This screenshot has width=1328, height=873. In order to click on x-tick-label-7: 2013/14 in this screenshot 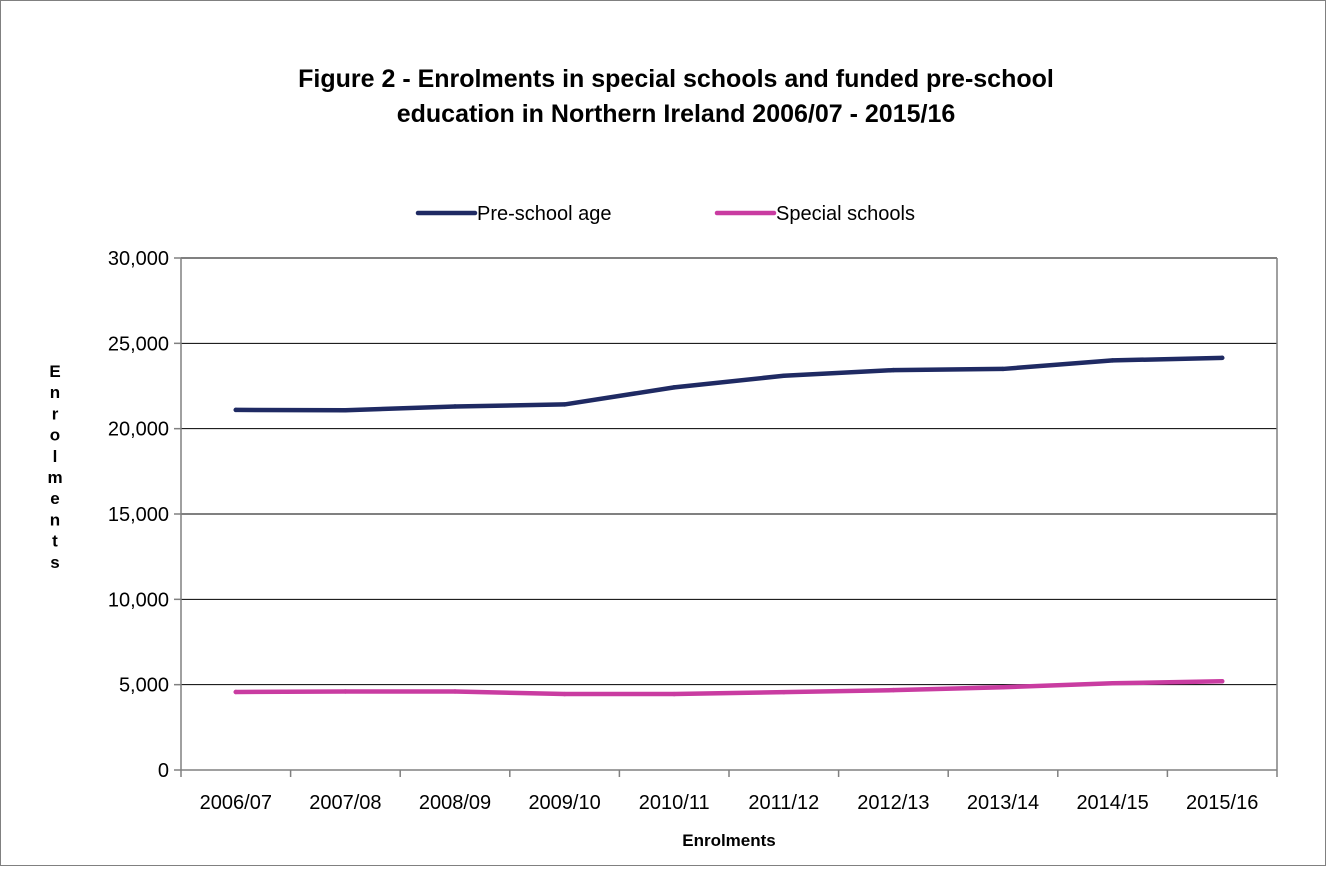, I will do `click(1003, 803)`.